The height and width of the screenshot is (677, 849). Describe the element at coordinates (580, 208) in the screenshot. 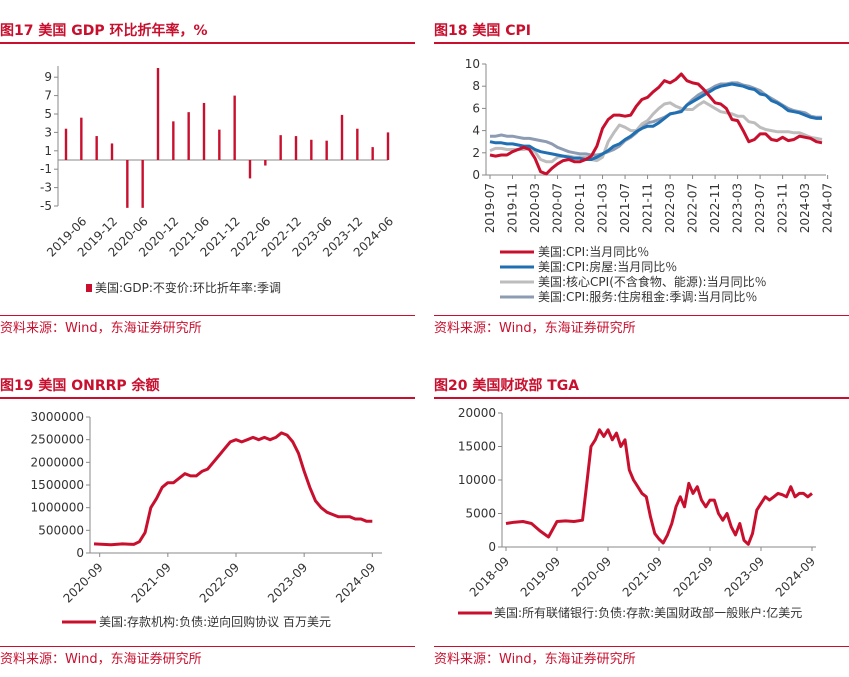

I see `x-tick-label: 2020-11` at that location.